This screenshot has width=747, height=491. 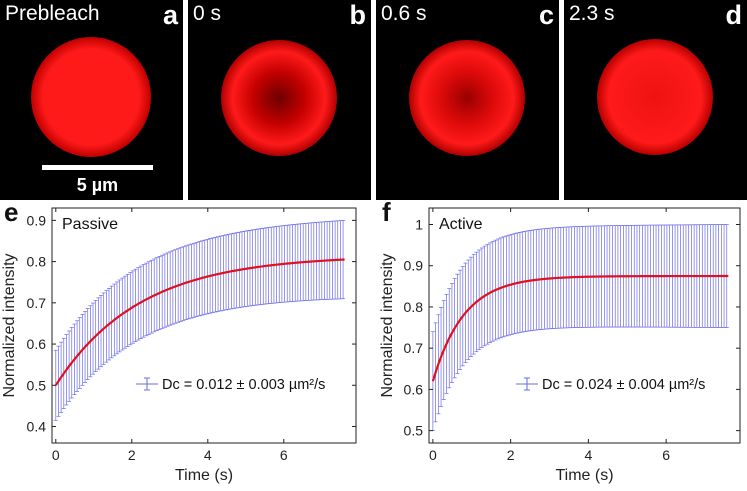 I want to click on panel-time-a: Prebleach, so click(x=52, y=13).